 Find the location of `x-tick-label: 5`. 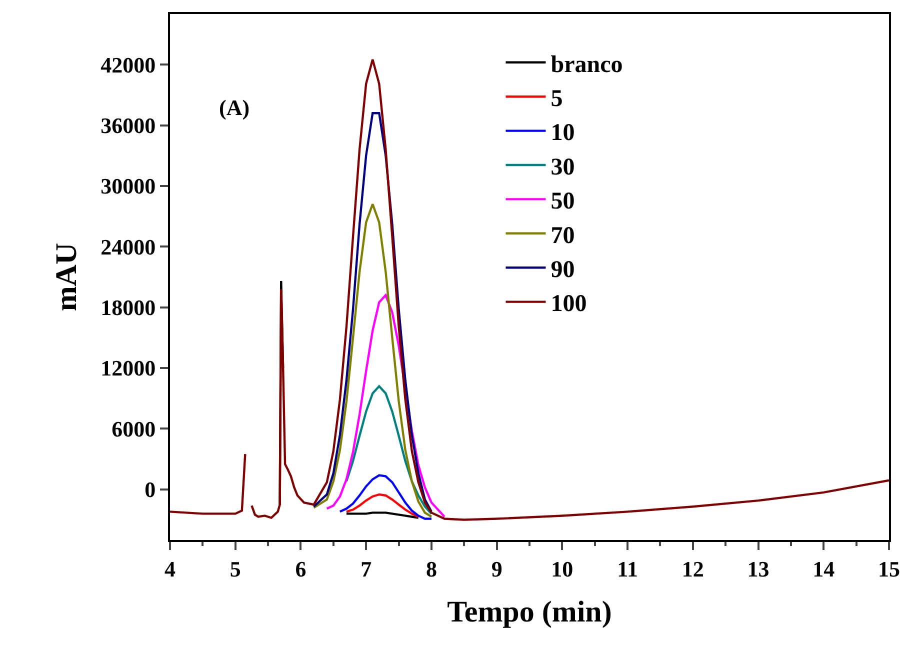

x-tick-label: 5 is located at coordinates (235, 569).